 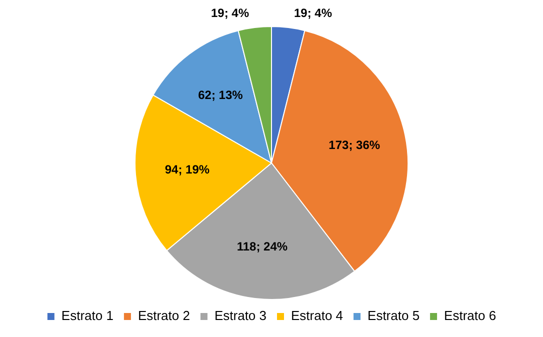 What do you see at coordinates (317, 316) in the screenshot?
I see `legend-label: Estrato 4` at bounding box center [317, 316].